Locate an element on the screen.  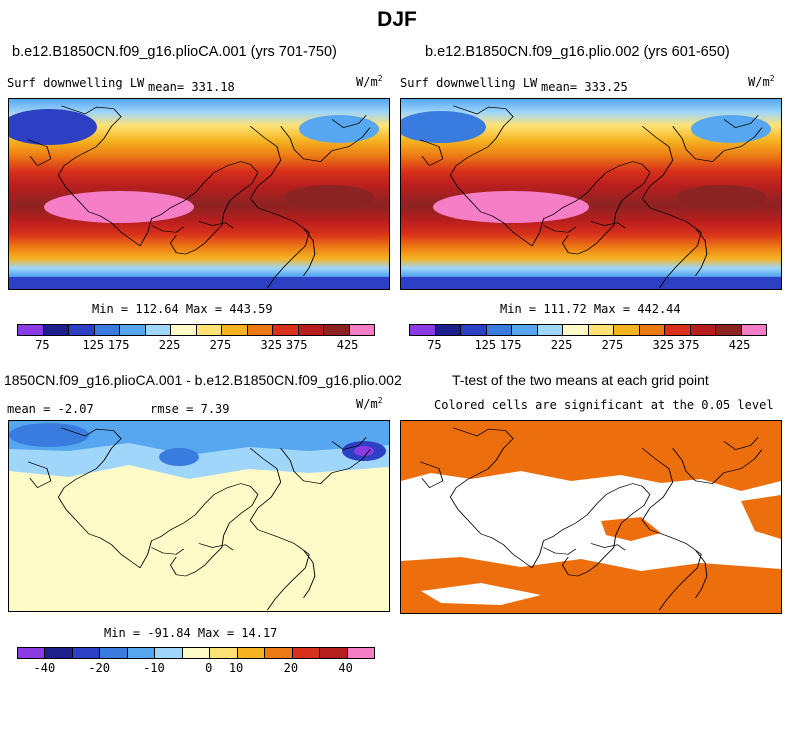
panel-tl-cold-ne is located at coordinates (339, 129).